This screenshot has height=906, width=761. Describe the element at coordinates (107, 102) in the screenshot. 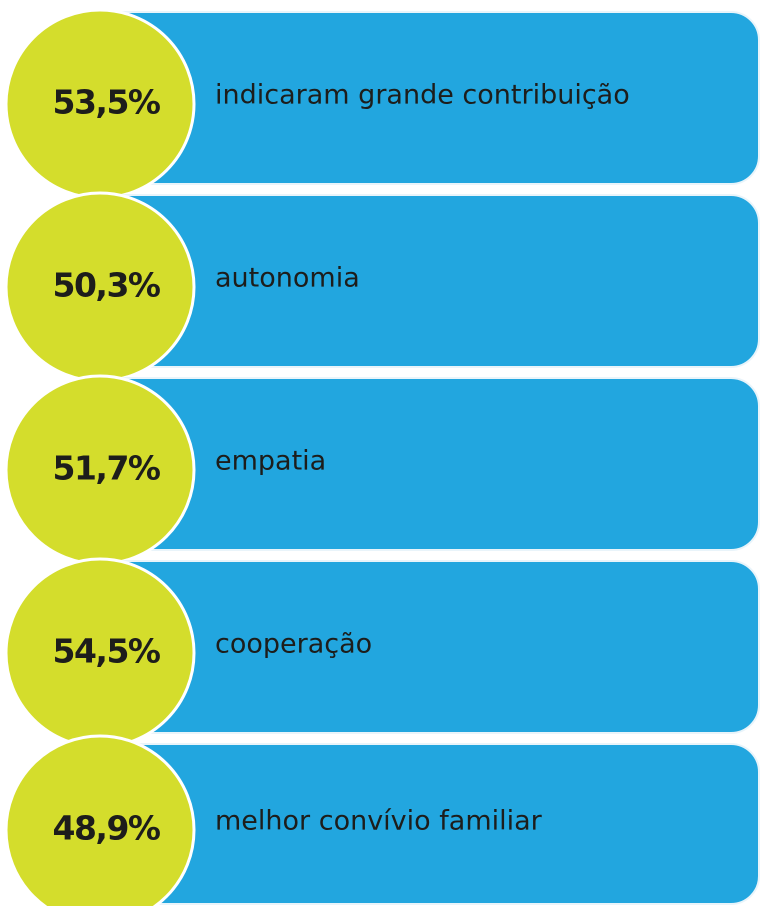

I see `stat-value: 53,5%` at that location.